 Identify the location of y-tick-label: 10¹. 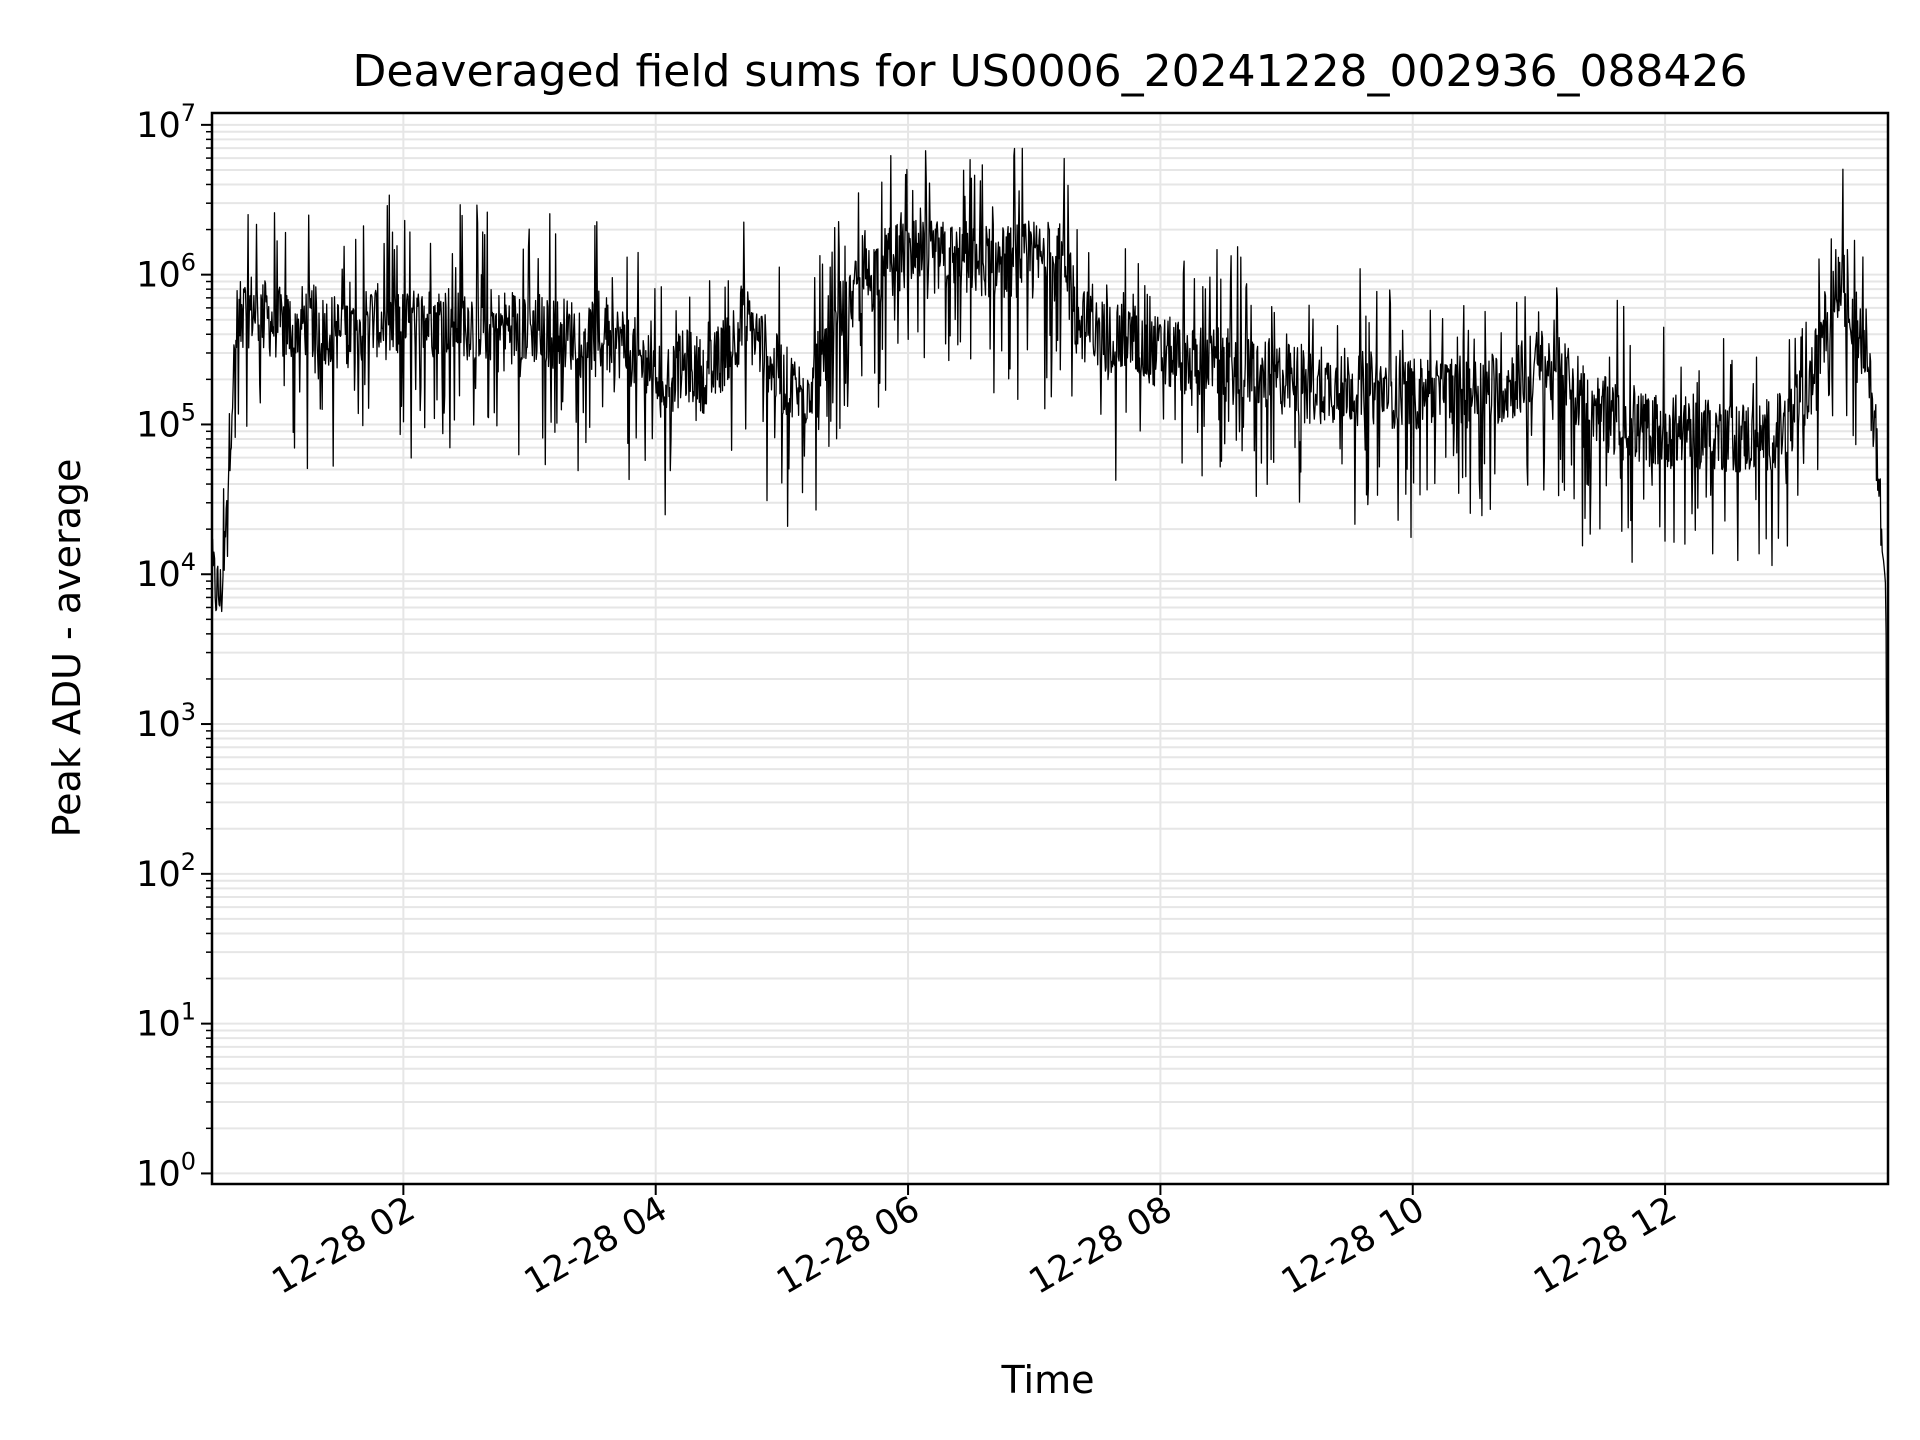
(166, 1021).